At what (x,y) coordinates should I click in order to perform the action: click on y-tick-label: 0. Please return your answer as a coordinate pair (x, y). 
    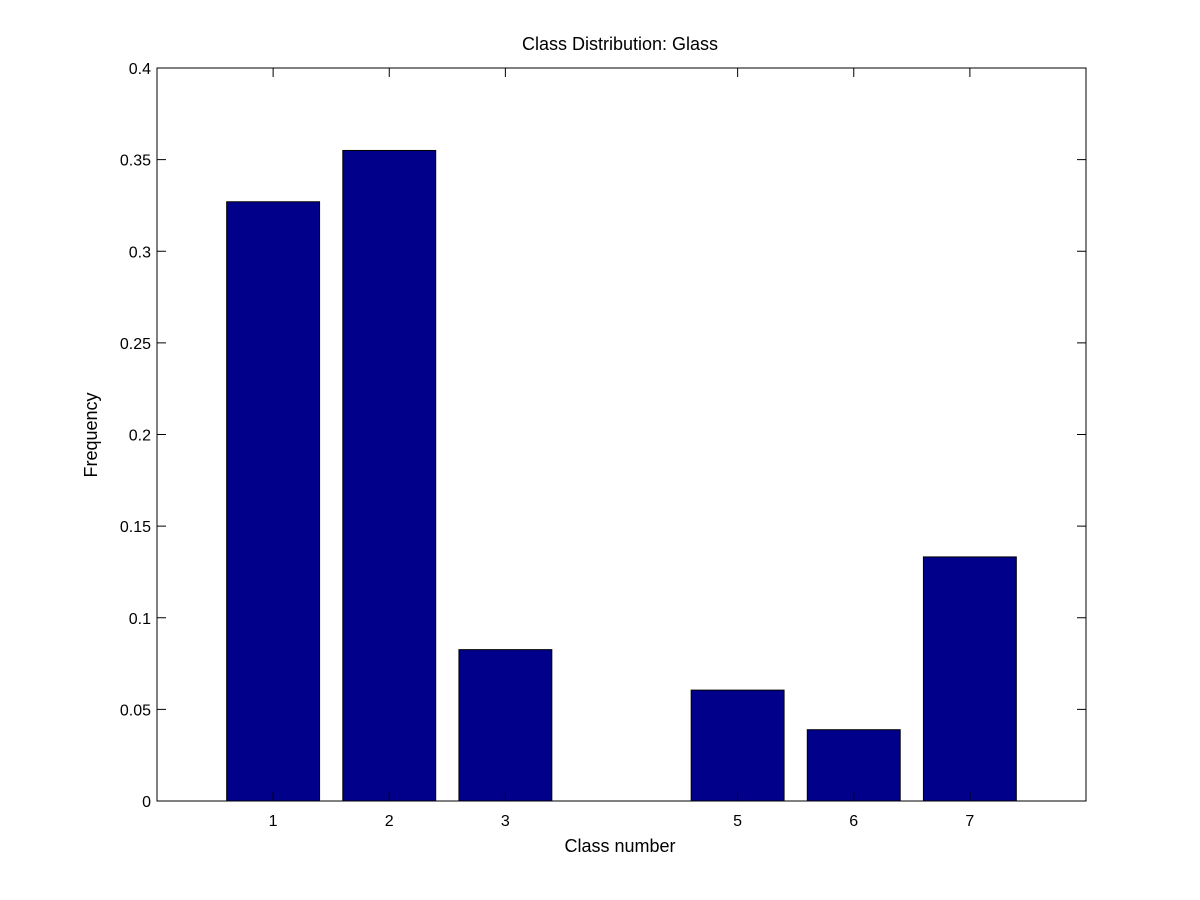
    Looking at the image, I should click on (146, 802).